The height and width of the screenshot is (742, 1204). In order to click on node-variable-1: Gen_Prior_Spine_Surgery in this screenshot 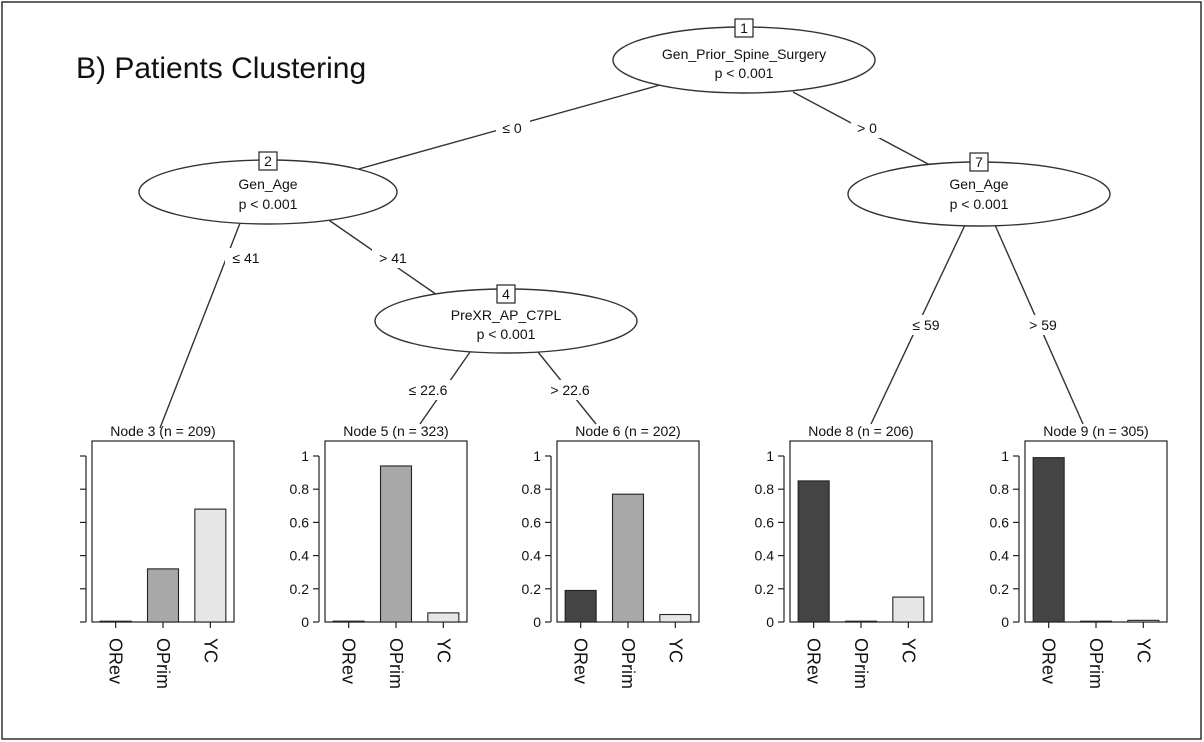, I will do `click(744, 54)`.